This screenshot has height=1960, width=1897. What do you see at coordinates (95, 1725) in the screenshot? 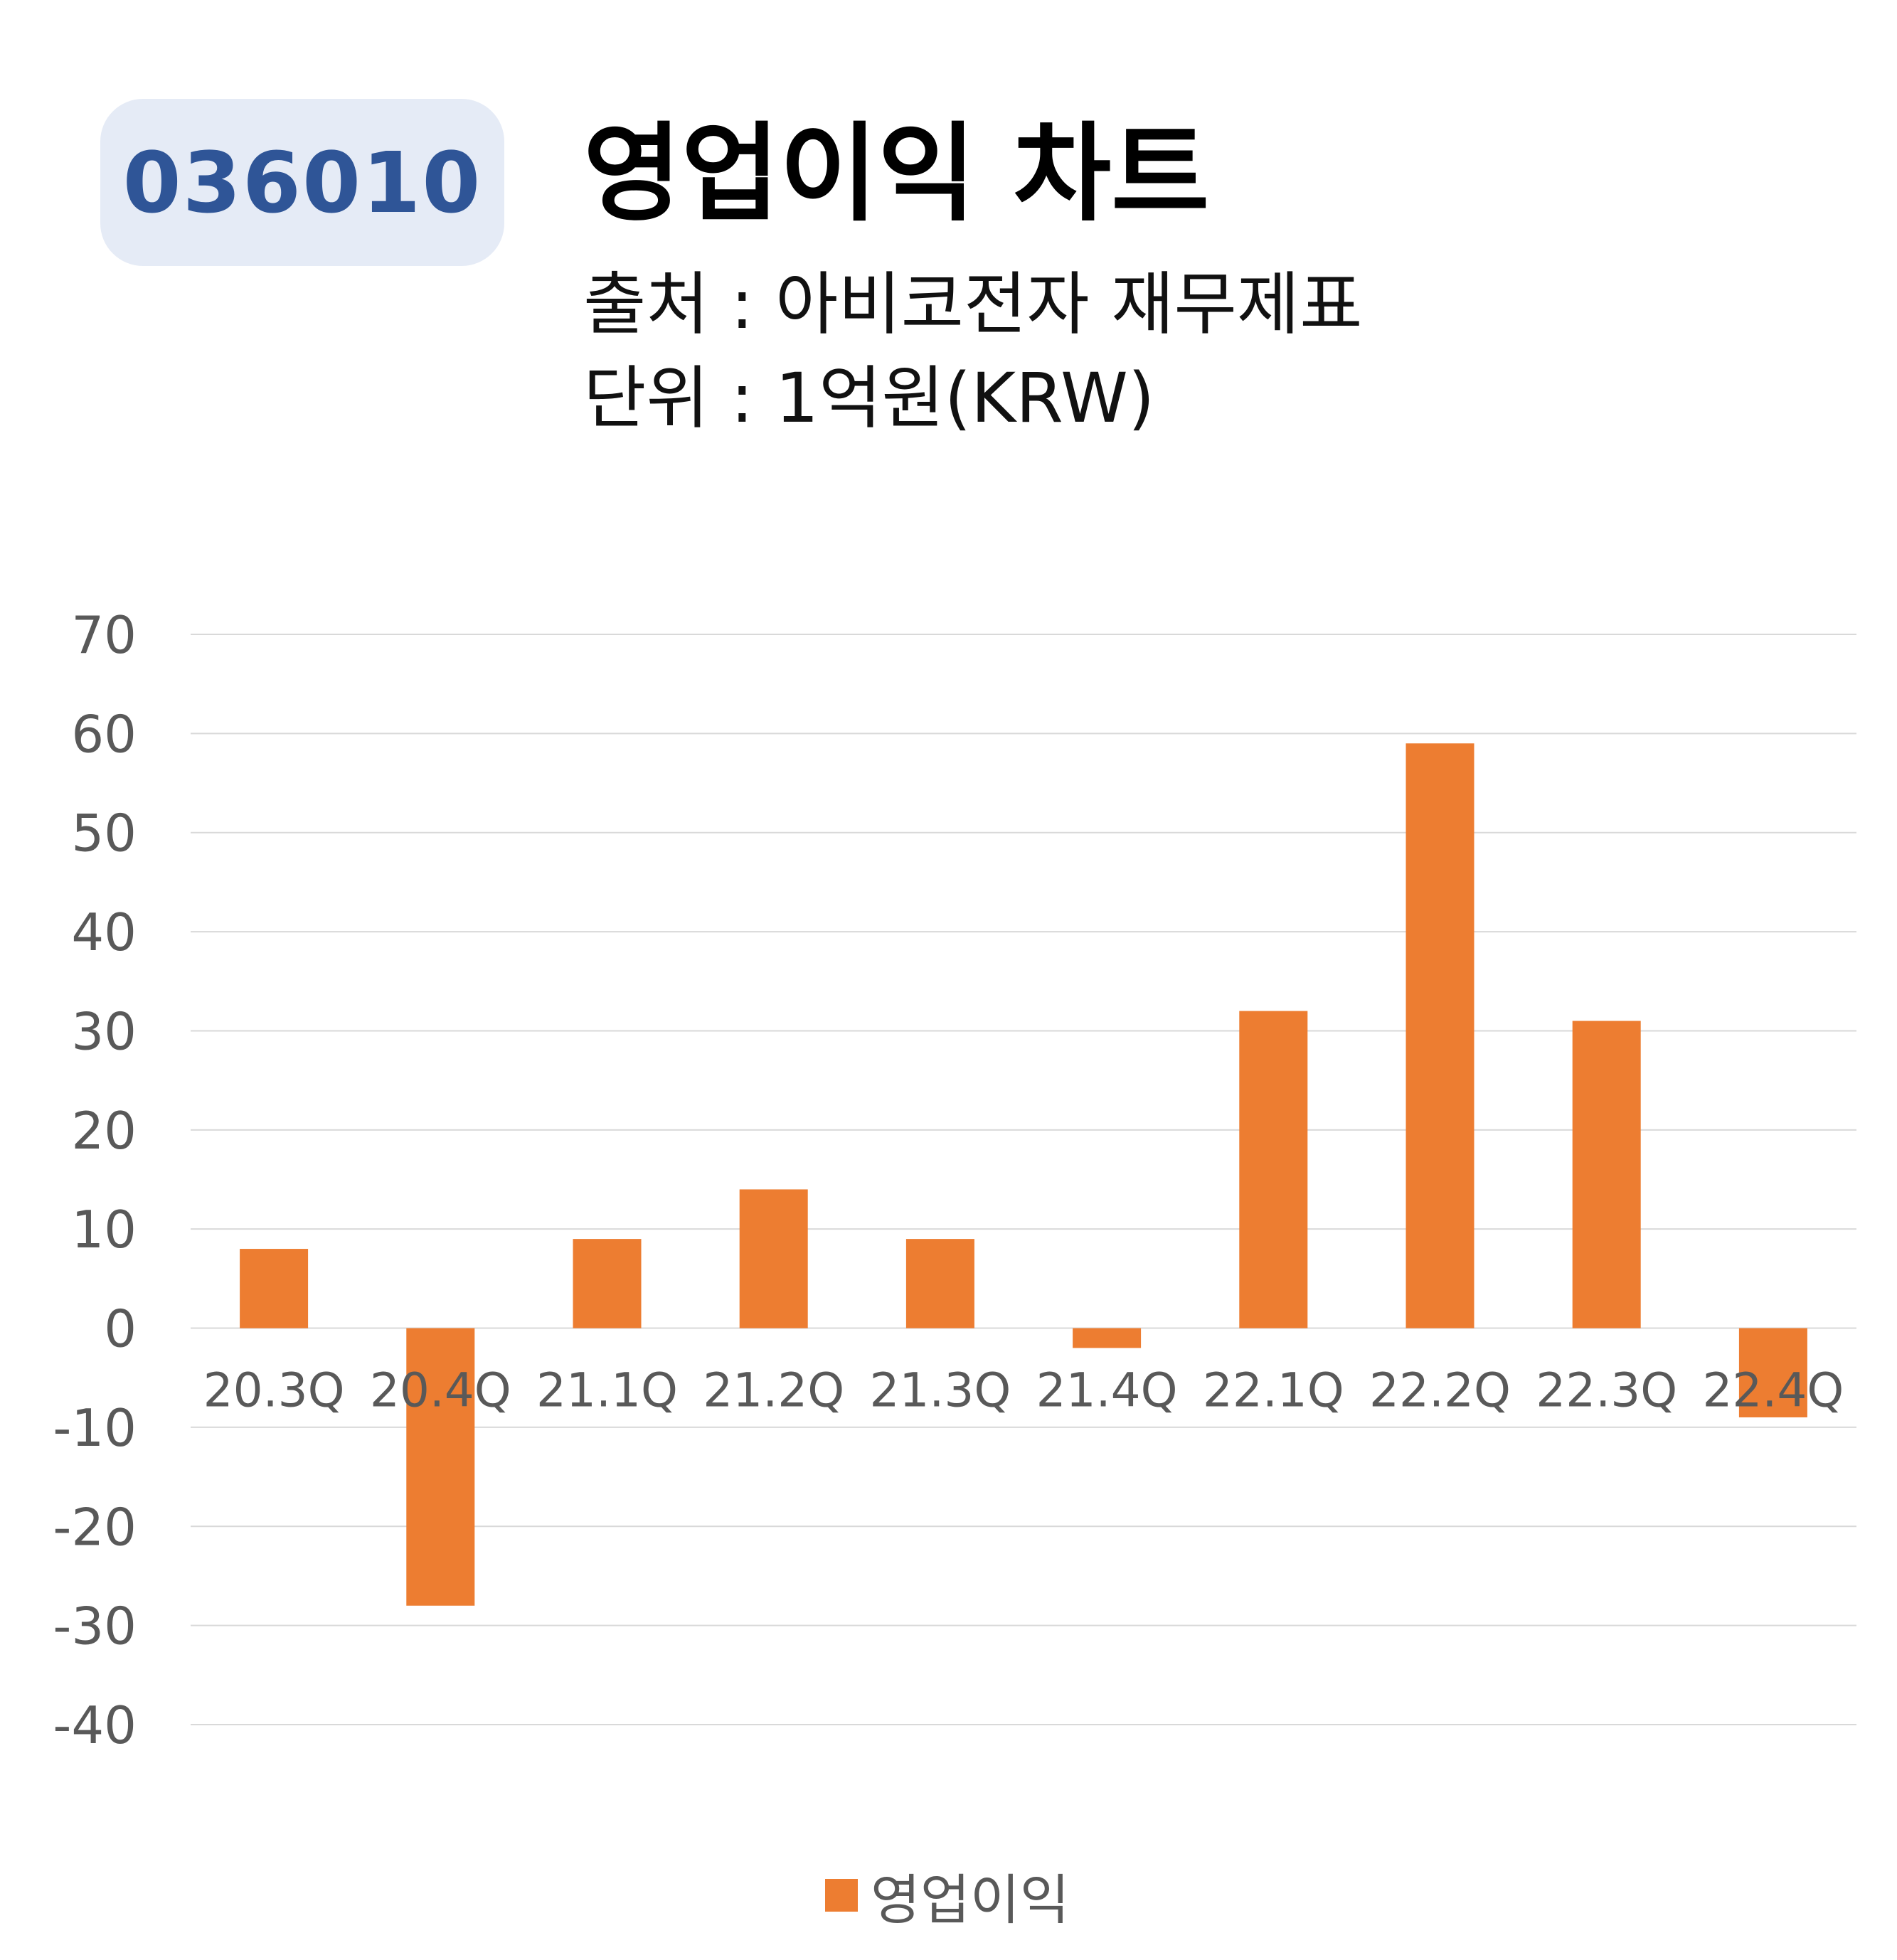
I see `y-tick-label: -40` at bounding box center [95, 1725].